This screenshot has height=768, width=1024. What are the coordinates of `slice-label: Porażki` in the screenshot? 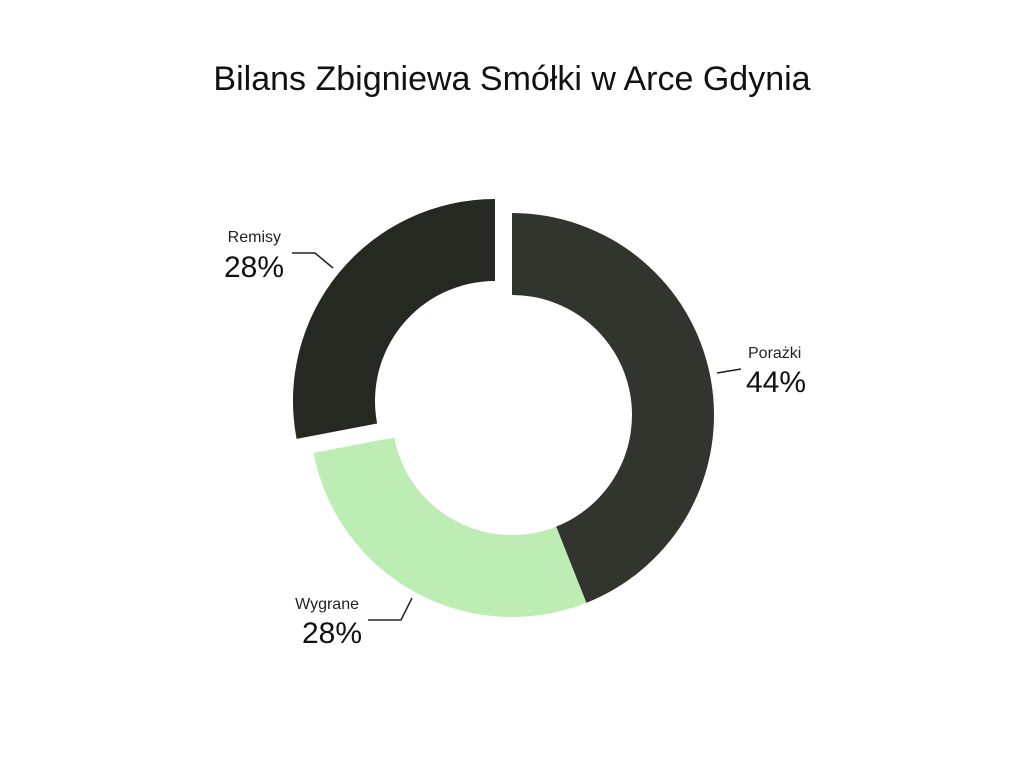 It's located at (774, 353).